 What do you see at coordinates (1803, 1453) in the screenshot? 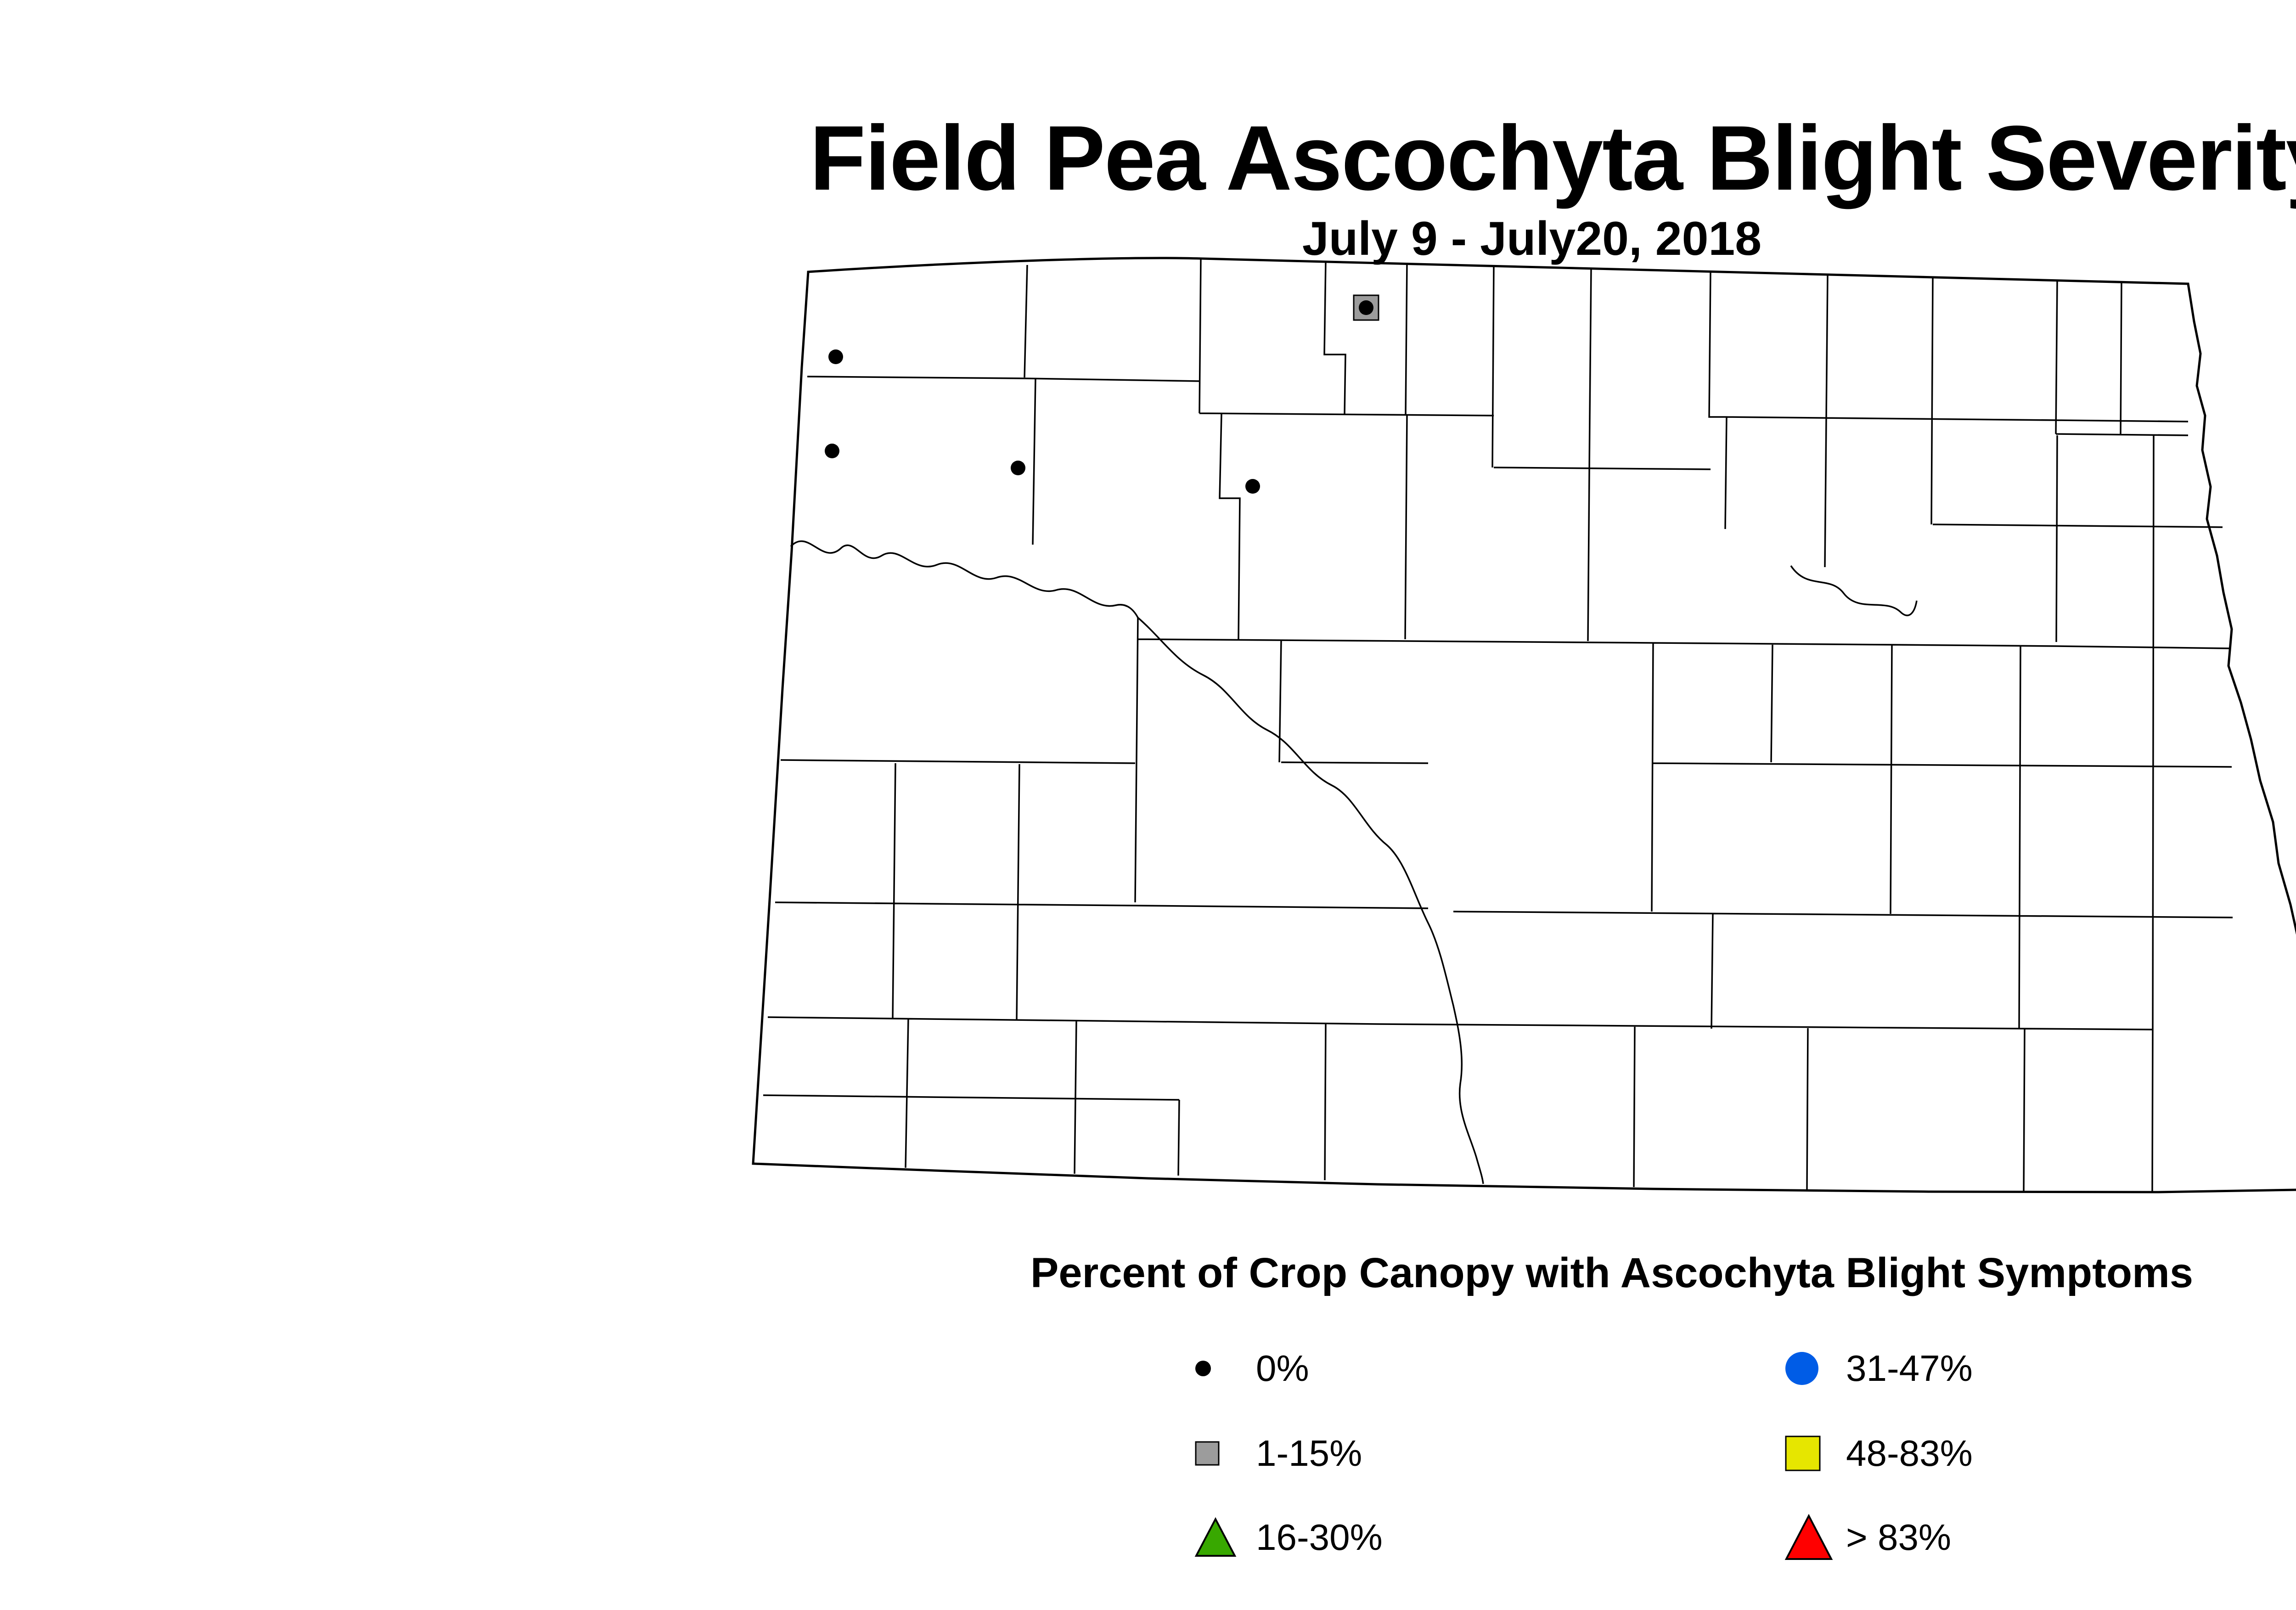
I see `yellow-square-icon` at bounding box center [1803, 1453].